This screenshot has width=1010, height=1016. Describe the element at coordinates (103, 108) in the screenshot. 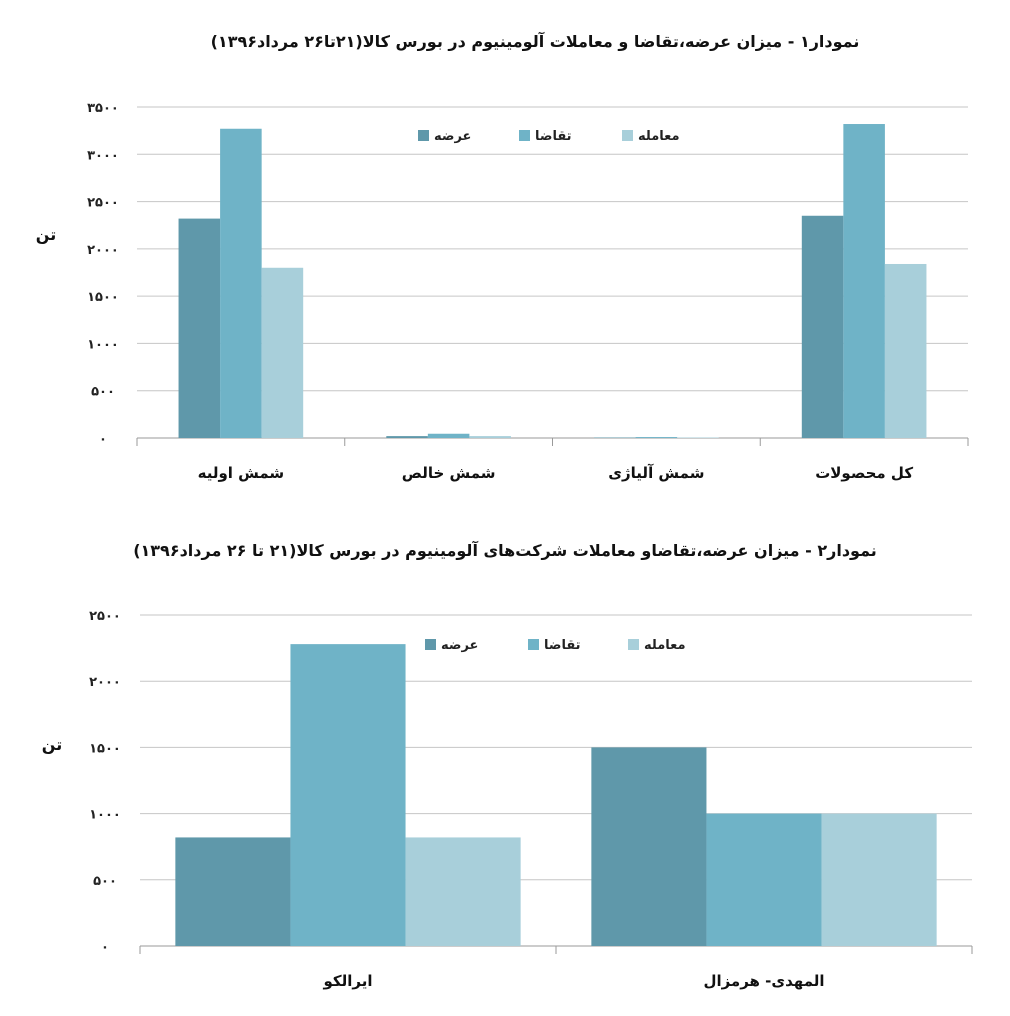

I see `y-tick-label: ۳۵۰۰` at that location.